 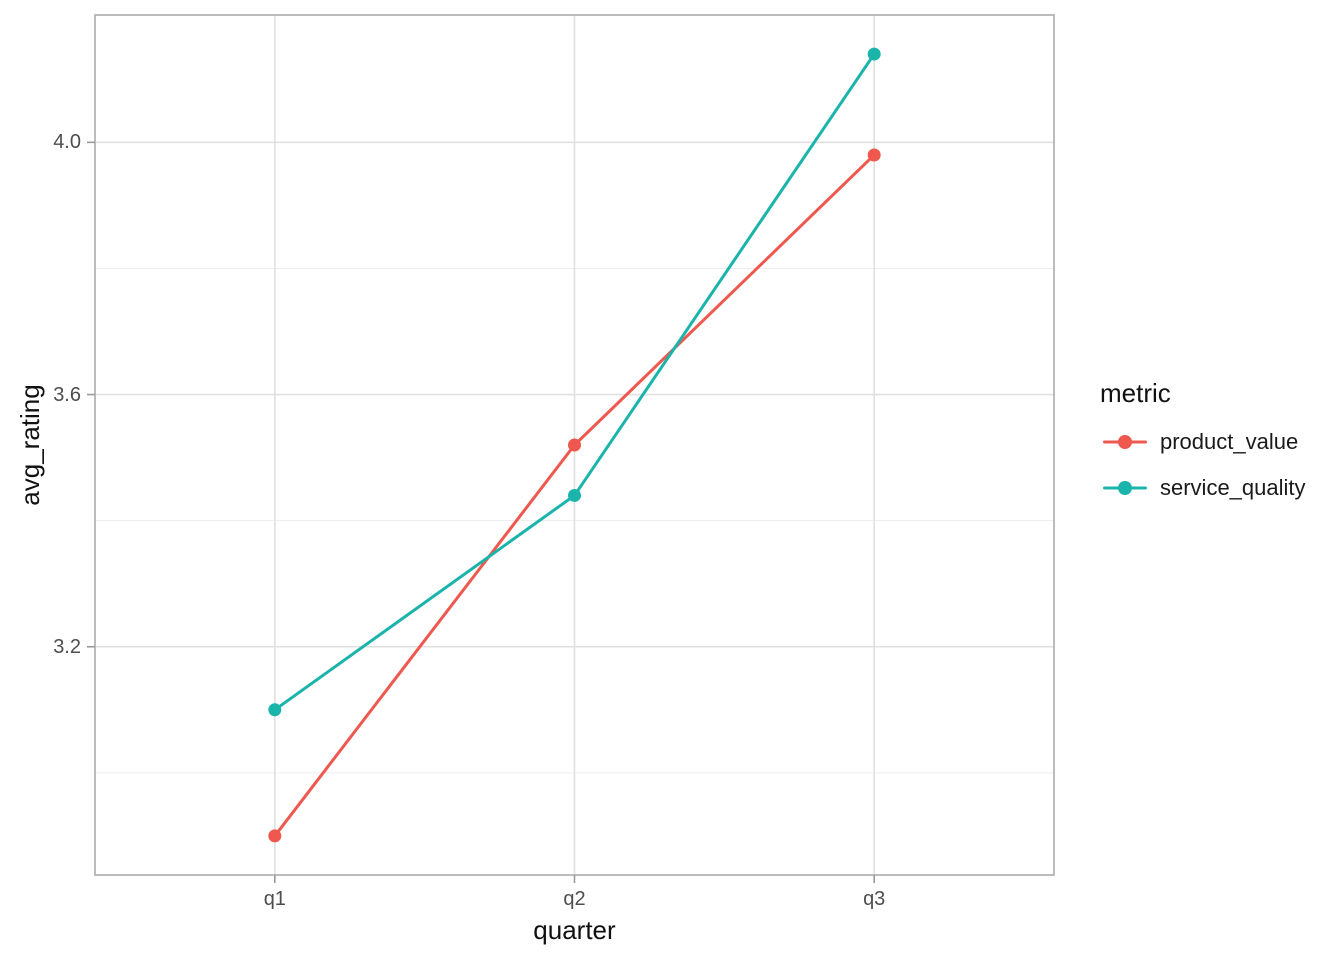 What do you see at coordinates (275, 836) in the screenshot?
I see `data-point-product_value-q1` at bounding box center [275, 836].